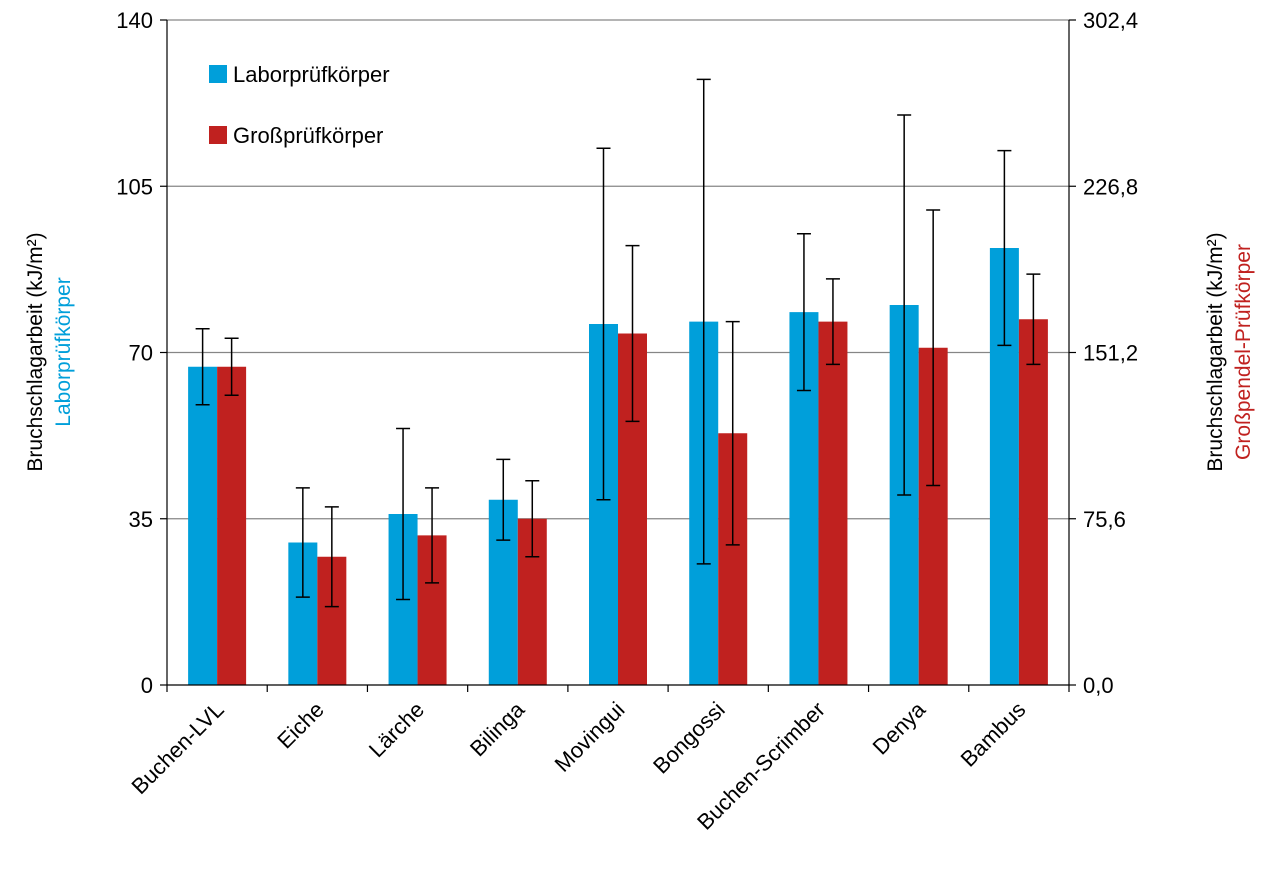  I want to click on left-tick-label: 35, so click(141, 519).